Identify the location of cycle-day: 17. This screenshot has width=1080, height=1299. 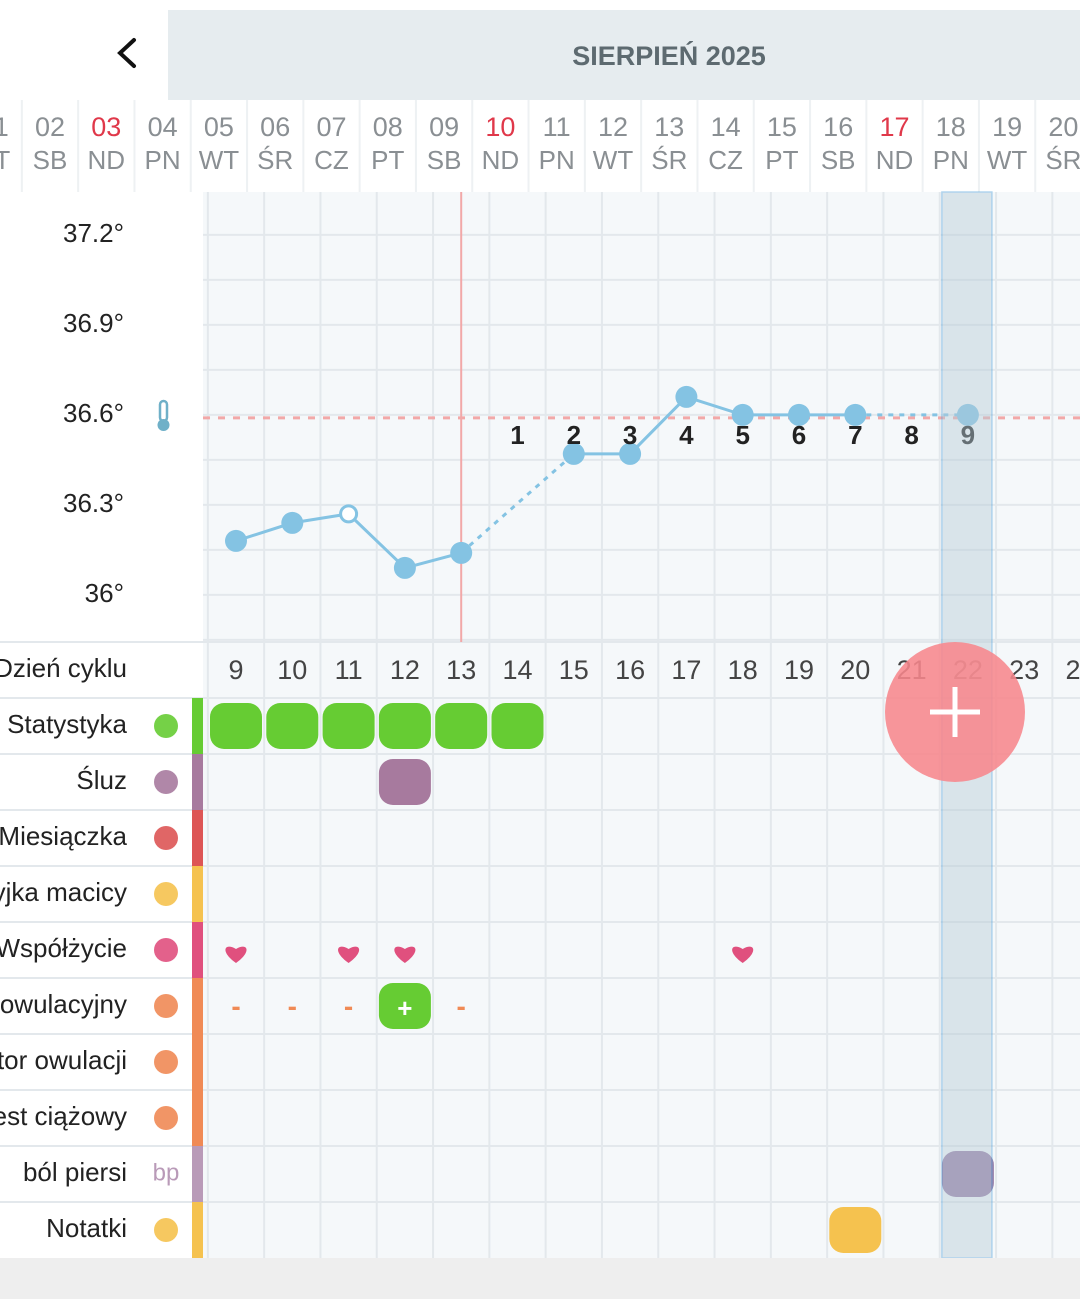
(686, 670).